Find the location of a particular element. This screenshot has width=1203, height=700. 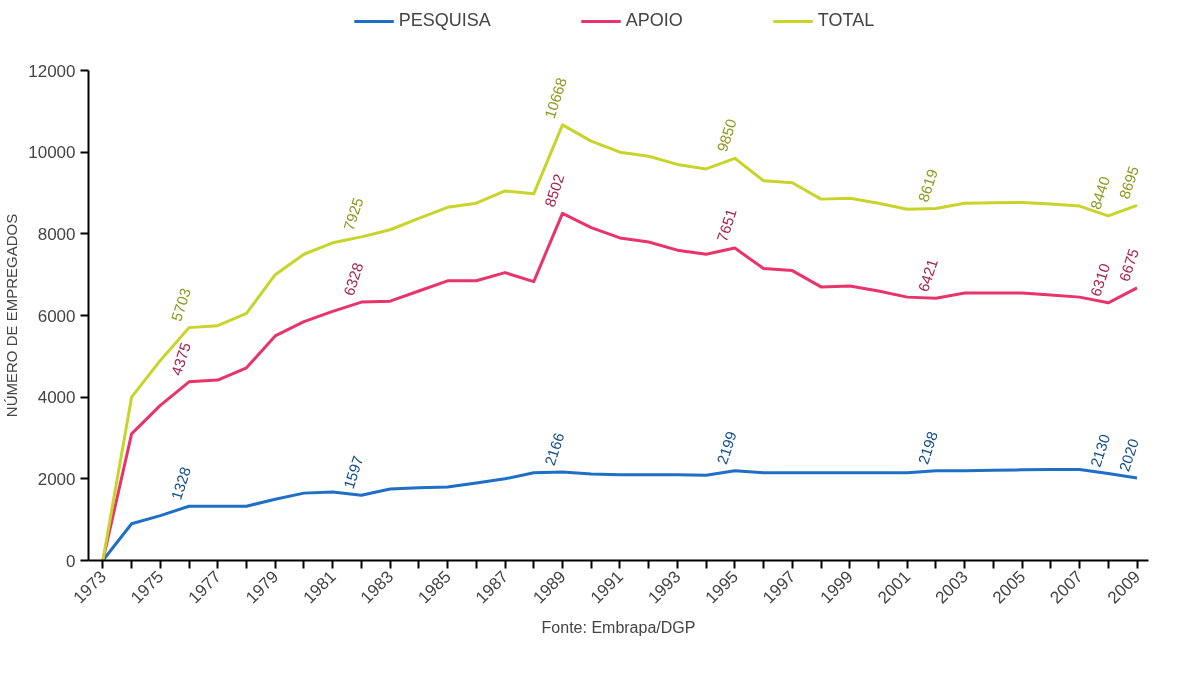

legend-label: TOTAL is located at coordinates (846, 20).